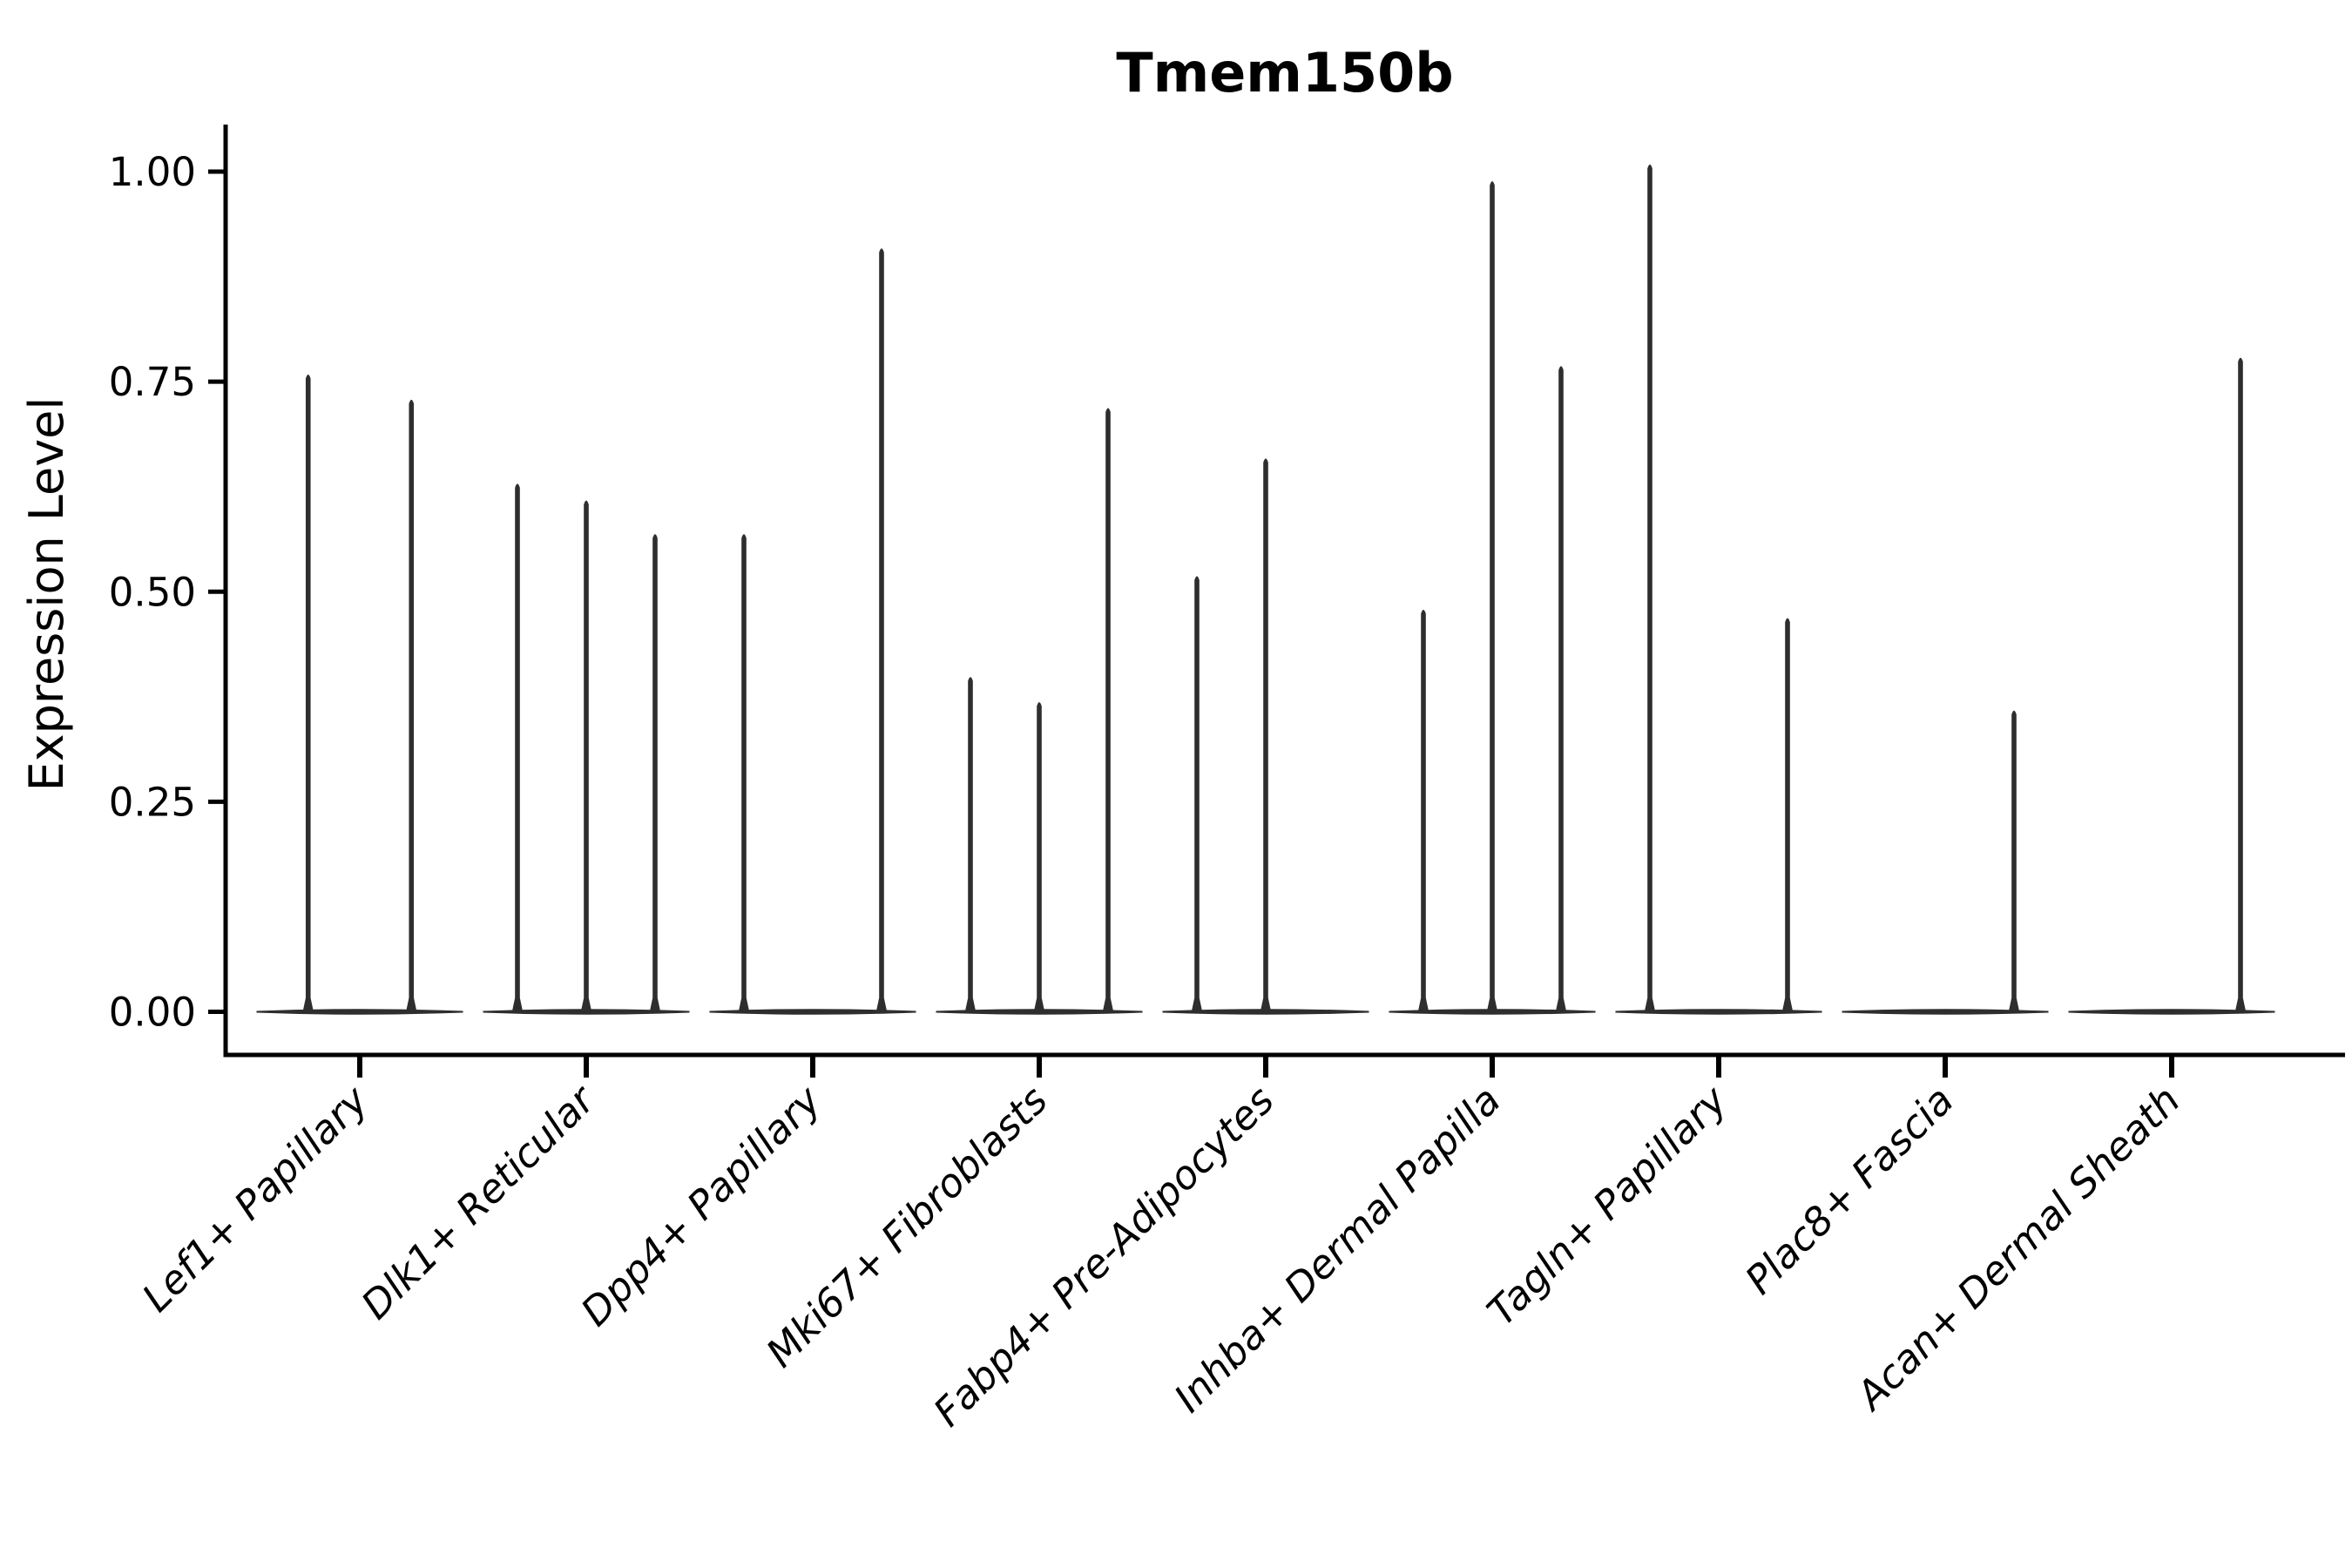 The height and width of the screenshot is (1568, 2352). What do you see at coordinates (152, 382) in the screenshot?
I see `y-tick-label: 0.75` at bounding box center [152, 382].